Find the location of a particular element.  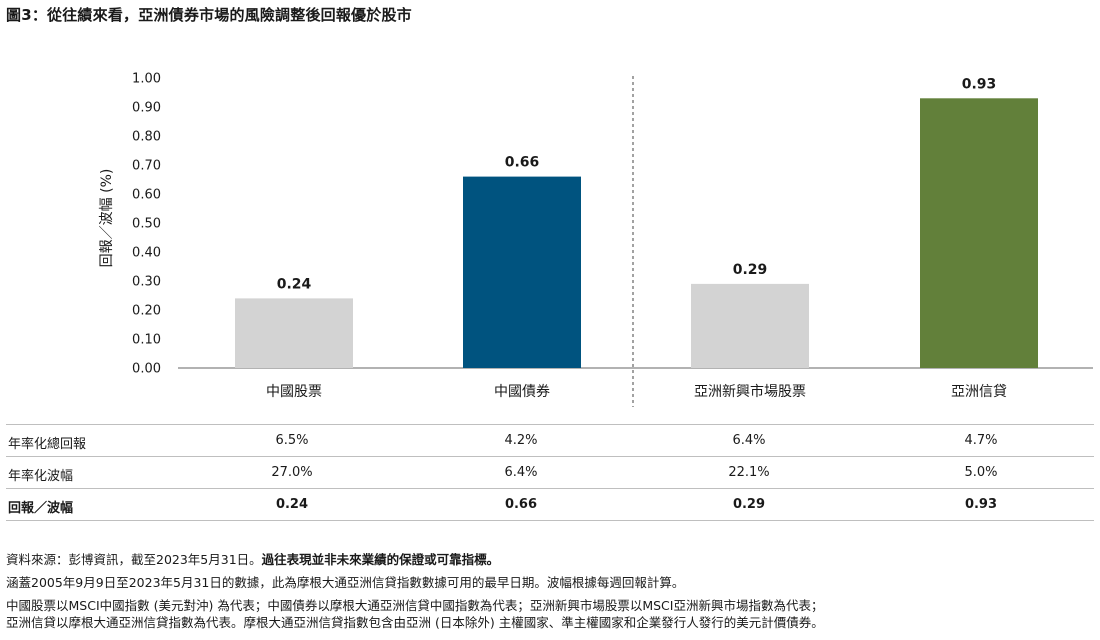

y-tick-label: 0.20 is located at coordinates (146, 311).